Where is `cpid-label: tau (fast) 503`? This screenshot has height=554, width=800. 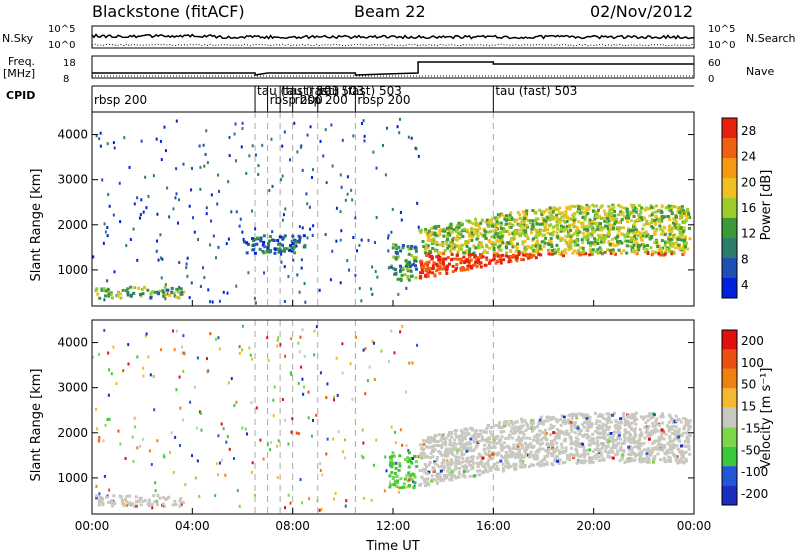
cpid-label: tau (fast) 503 is located at coordinates (298, 91).